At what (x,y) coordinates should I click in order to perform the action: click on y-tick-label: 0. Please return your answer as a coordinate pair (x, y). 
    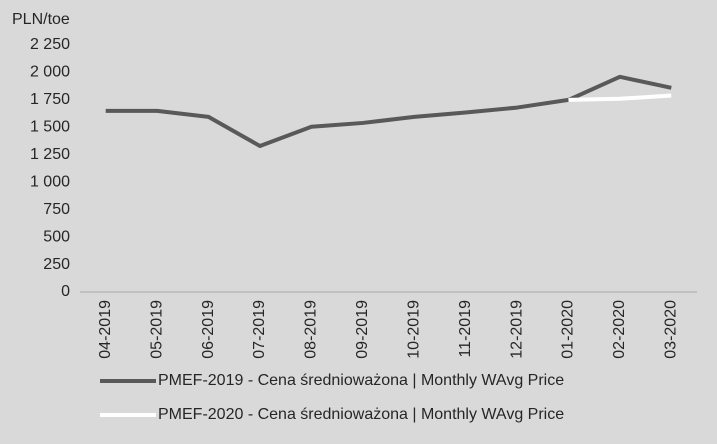
    Looking at the image, I should click on (65, 291).